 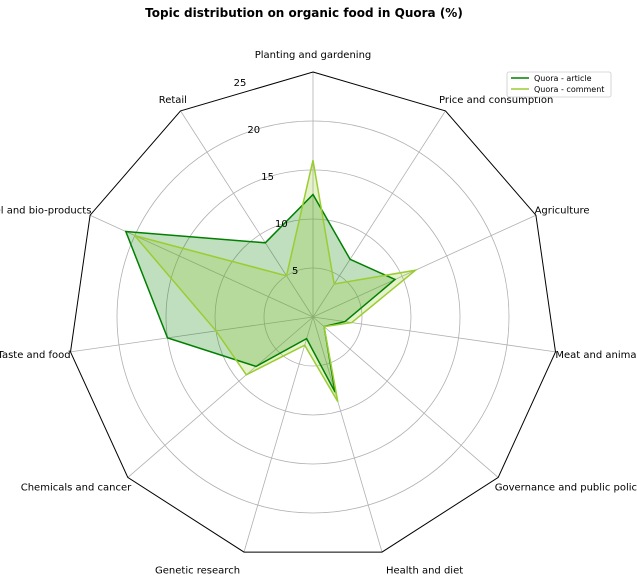 I want to click on legend-label-comment: Quora - comment, so click(x=569, y=89).